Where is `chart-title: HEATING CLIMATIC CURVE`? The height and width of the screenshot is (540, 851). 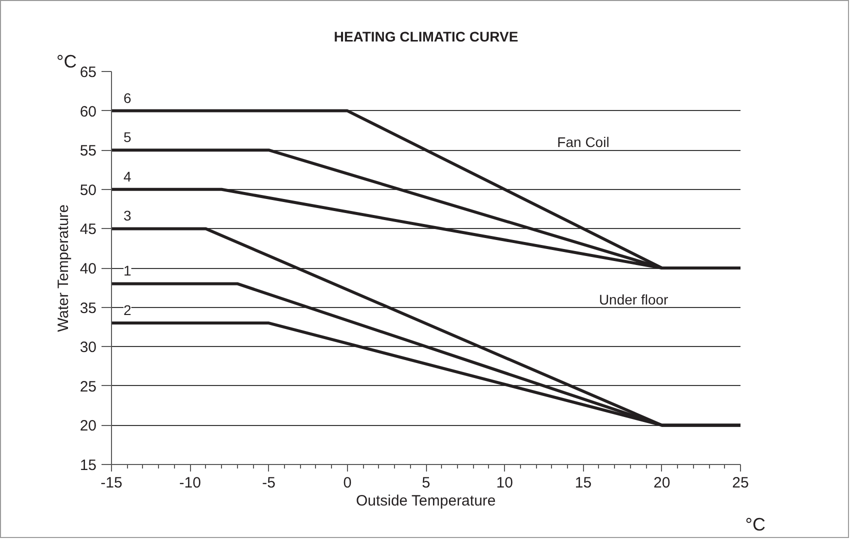 chart-title: HEATING CLIMATIC CURVE is located at coordinates (426, 36).